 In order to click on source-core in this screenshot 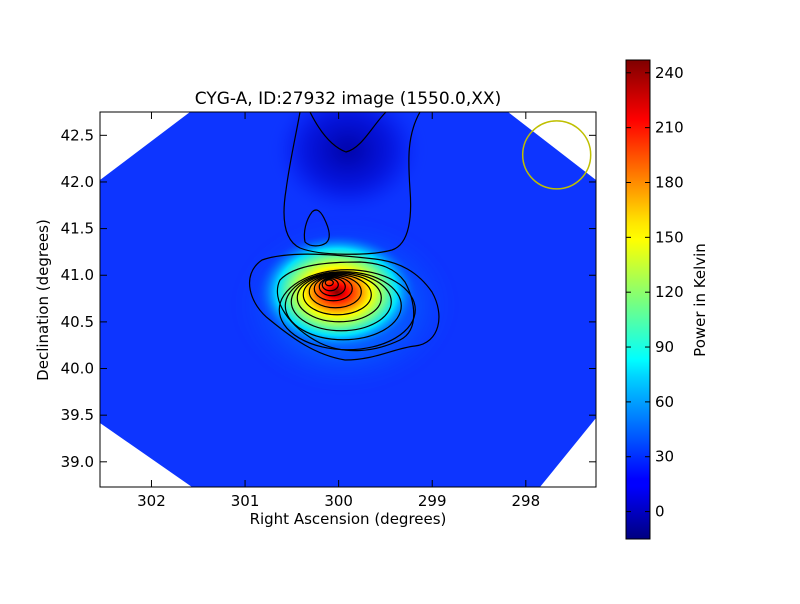, I will do `click(337, 292)`.